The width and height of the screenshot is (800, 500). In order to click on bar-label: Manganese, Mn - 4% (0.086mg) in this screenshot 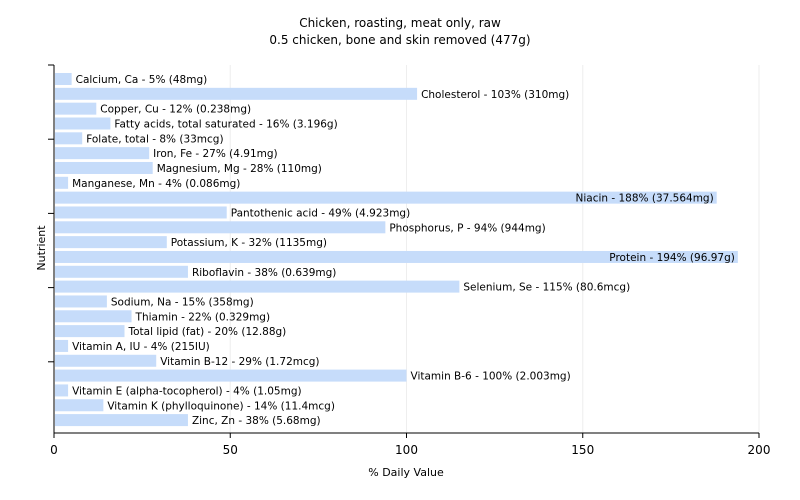, I will do `click(156, 184)`.